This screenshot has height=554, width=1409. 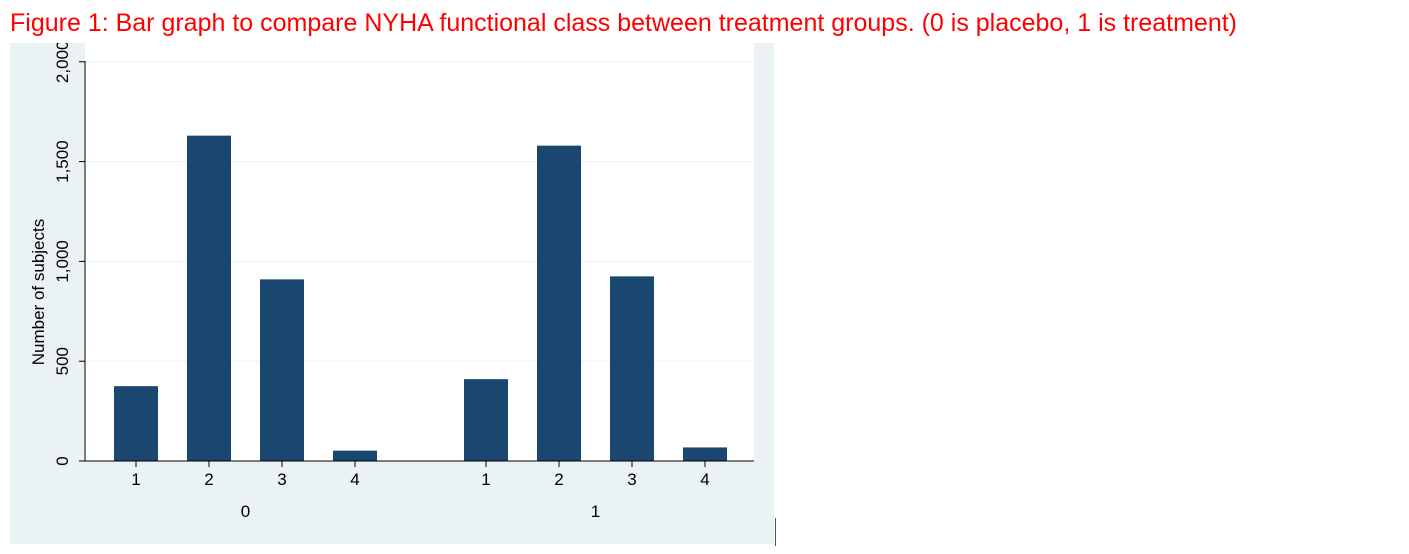 What do you see at coordinates (420, 491) in the screenshot?
I see `x-axis-ticks: 1 2 3 4 0 1 2 3 4 1` at bounding box center [420, 491].